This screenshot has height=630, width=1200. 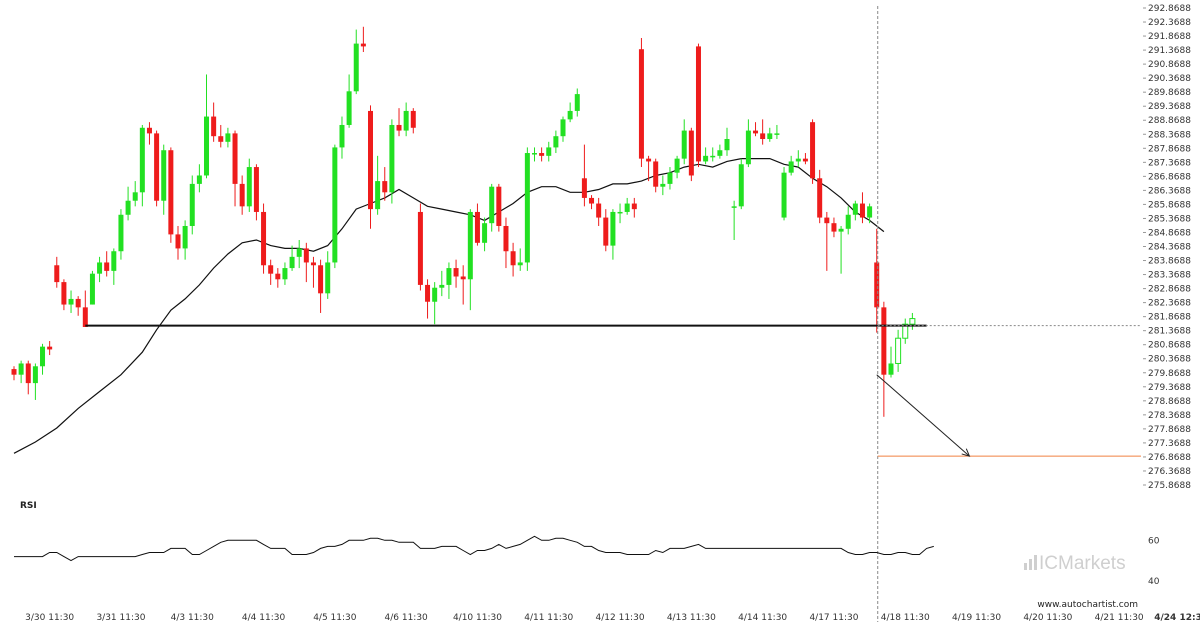 I want to click on rsi-pane: RSI 60 40, so click(x=587, y=544).